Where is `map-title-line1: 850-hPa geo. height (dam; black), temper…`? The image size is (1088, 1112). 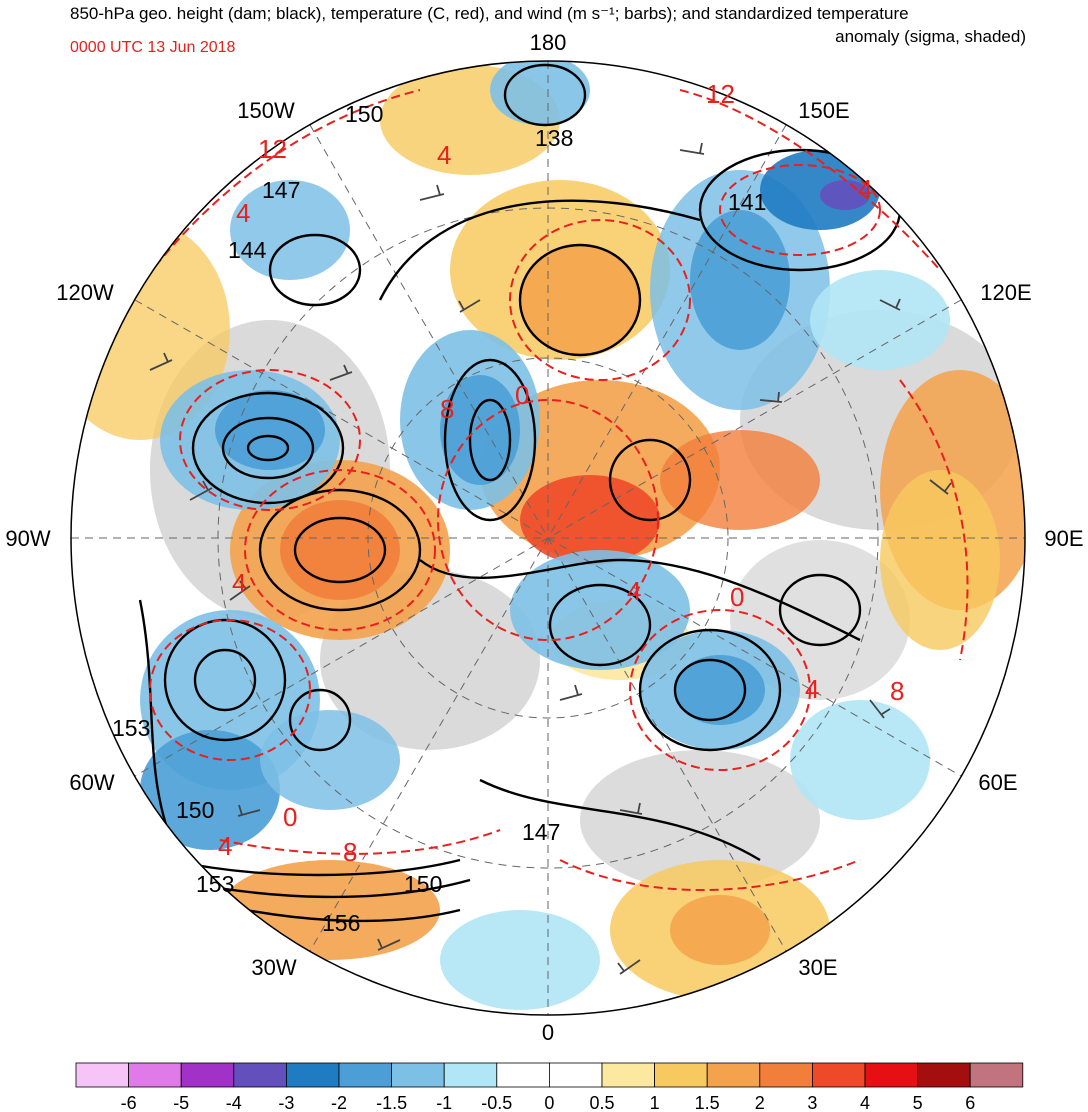 map-title-line1: 850-hPa geo. height (dam; black), temper… is located at coordinates (489, 13).